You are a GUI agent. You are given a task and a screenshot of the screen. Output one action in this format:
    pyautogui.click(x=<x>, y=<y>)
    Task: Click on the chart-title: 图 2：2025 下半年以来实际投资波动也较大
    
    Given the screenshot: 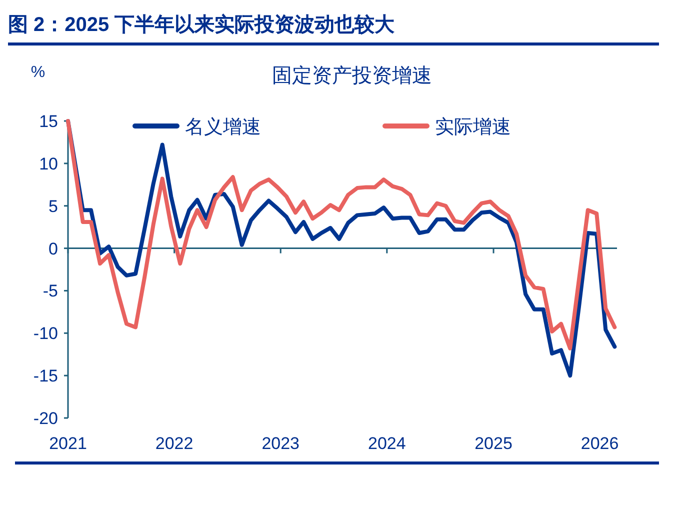 What is the action you would take?
    pyautogui.click(x=202, y=24)
    